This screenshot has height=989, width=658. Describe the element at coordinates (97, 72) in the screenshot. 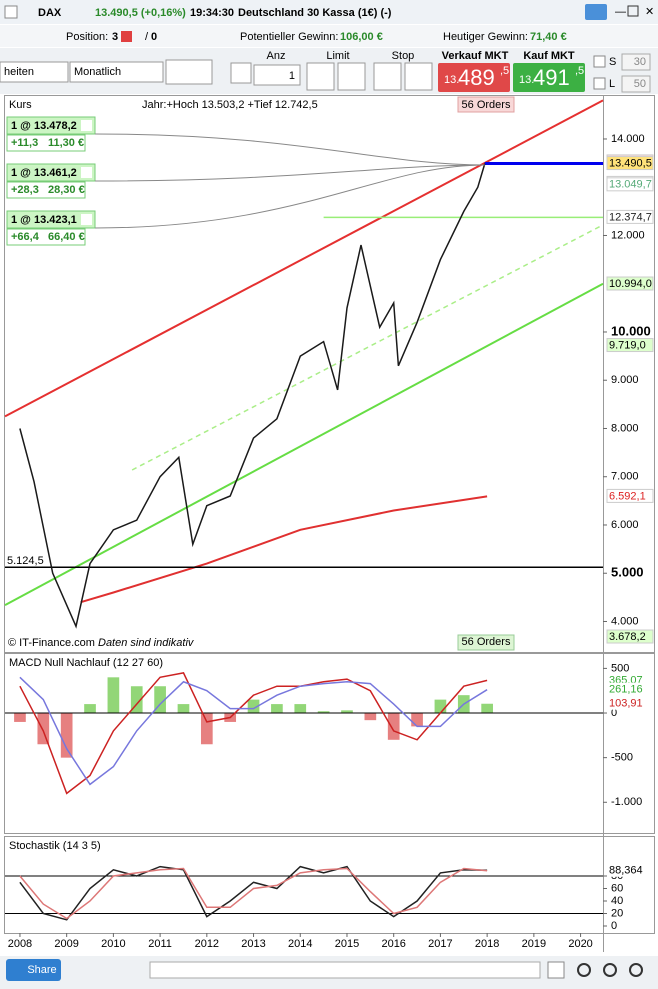

I see `period: Monatlich` at that location.